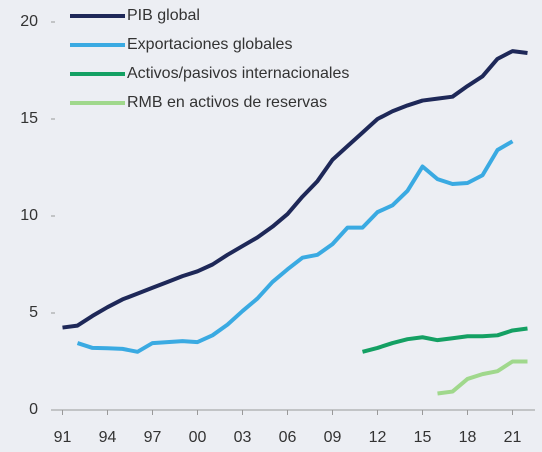 This screenshot has height=452, width=542. What do you see at coordinates (163, 15) in the screenshot?
I see `legend-label: PIB global` at bounding box center [163, 15].